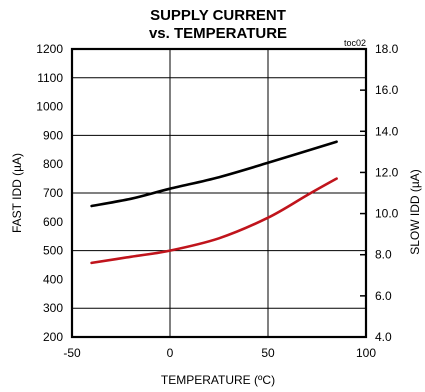  What do you see at coordinates (214, 174) in the screenshot?
I see `fast-idd-series-line` at bounding box center [214, 174].